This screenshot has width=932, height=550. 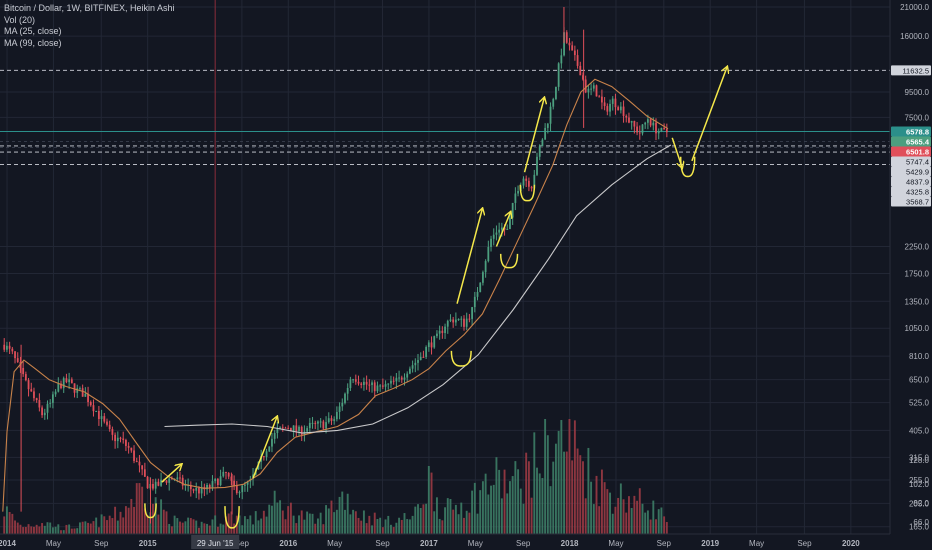 What do you see at coordinates (911, 171) in the screenshot?
I see `price-label: 5429.9` at bounding box center [911, 171].